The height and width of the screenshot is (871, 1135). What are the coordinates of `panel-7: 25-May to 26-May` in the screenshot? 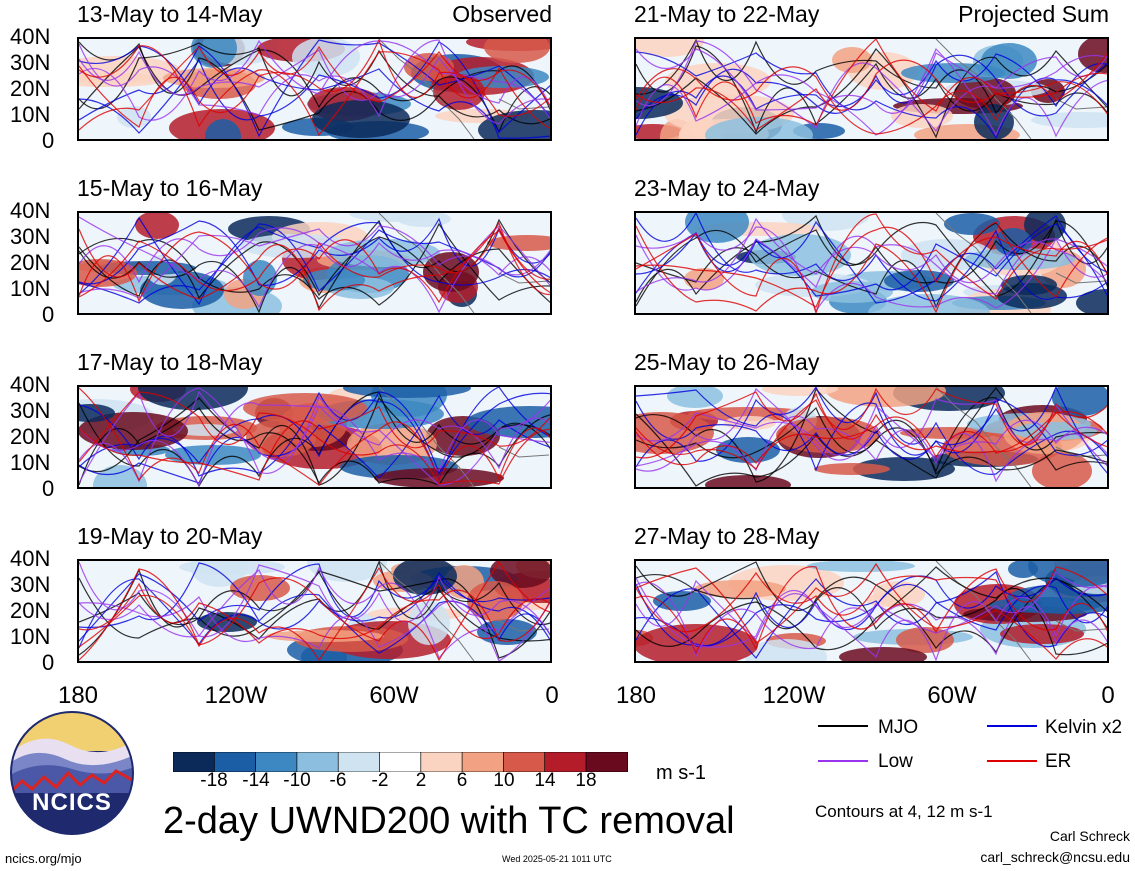 It's located at (871, 419).